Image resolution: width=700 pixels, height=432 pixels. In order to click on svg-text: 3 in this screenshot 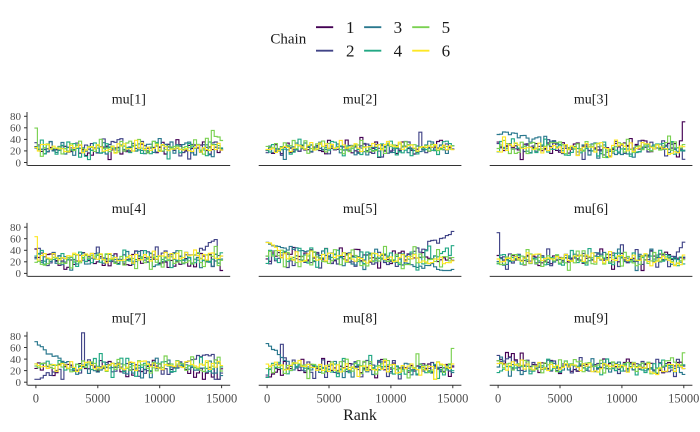, I will do `click(398, 27)`.